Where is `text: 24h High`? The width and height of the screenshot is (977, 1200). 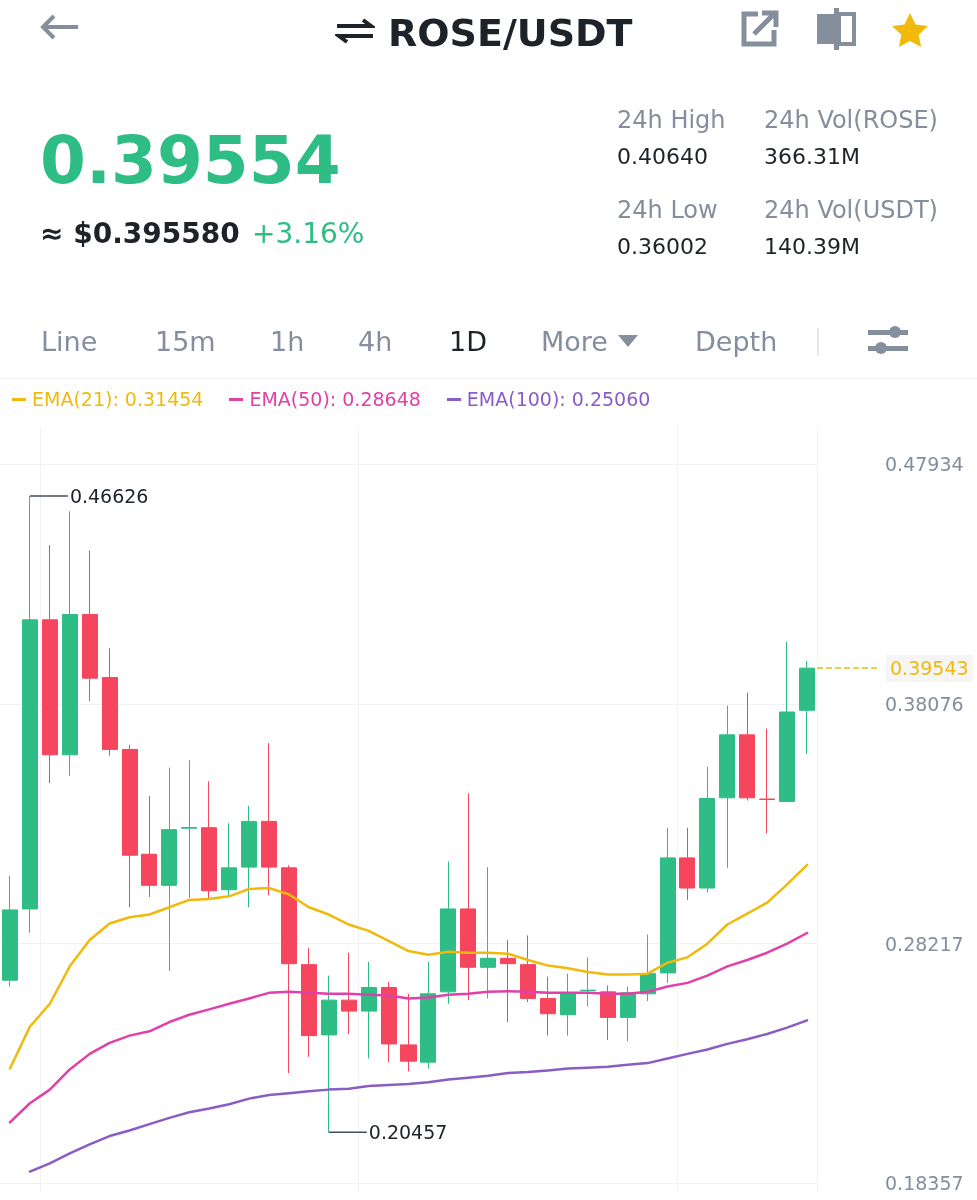
text: 24h High is located at coordinates (671, 120).